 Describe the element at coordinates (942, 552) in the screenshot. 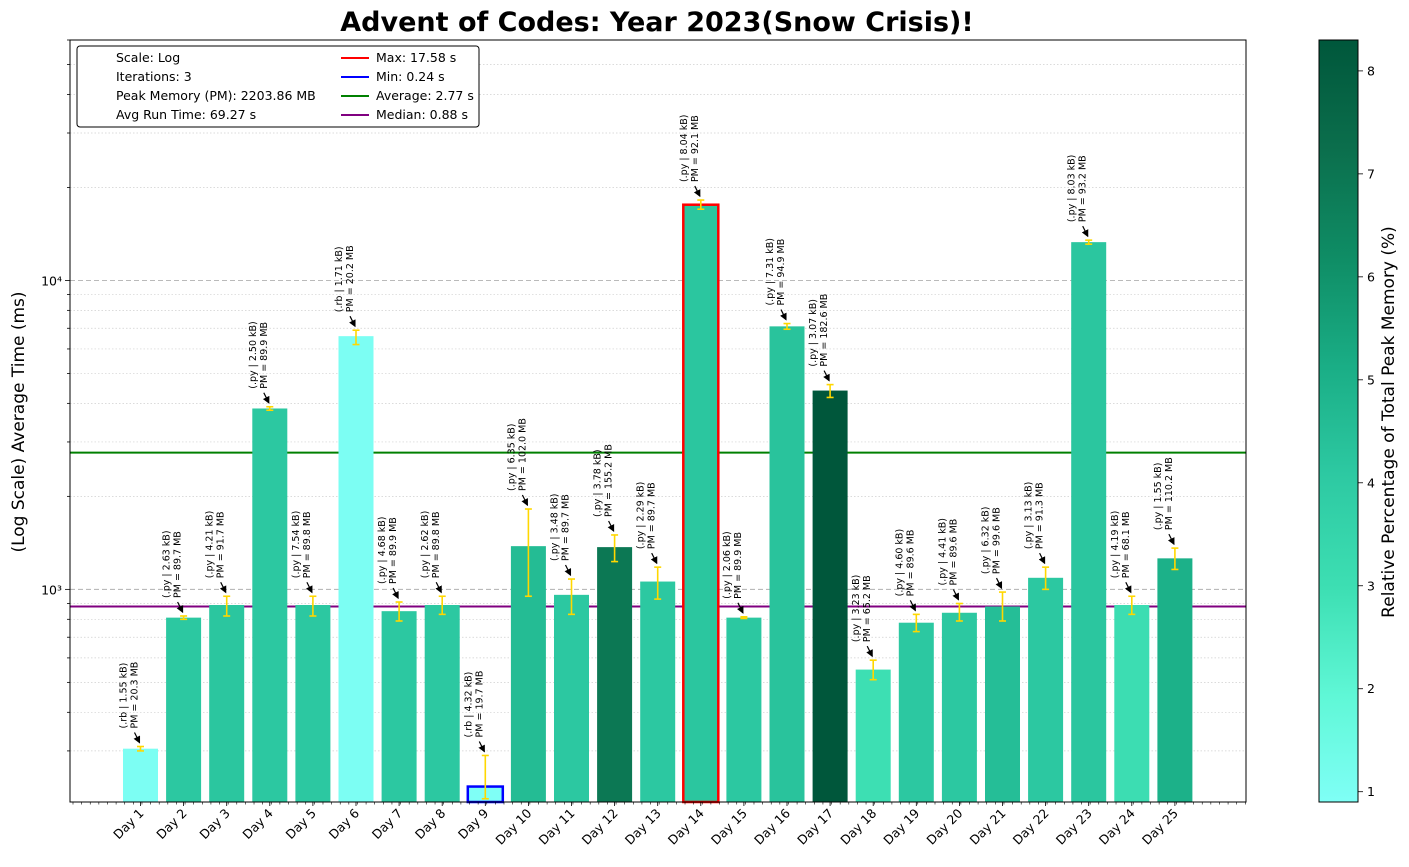

I see `annotation-line: (.py | 4.41 kB)` at that location.